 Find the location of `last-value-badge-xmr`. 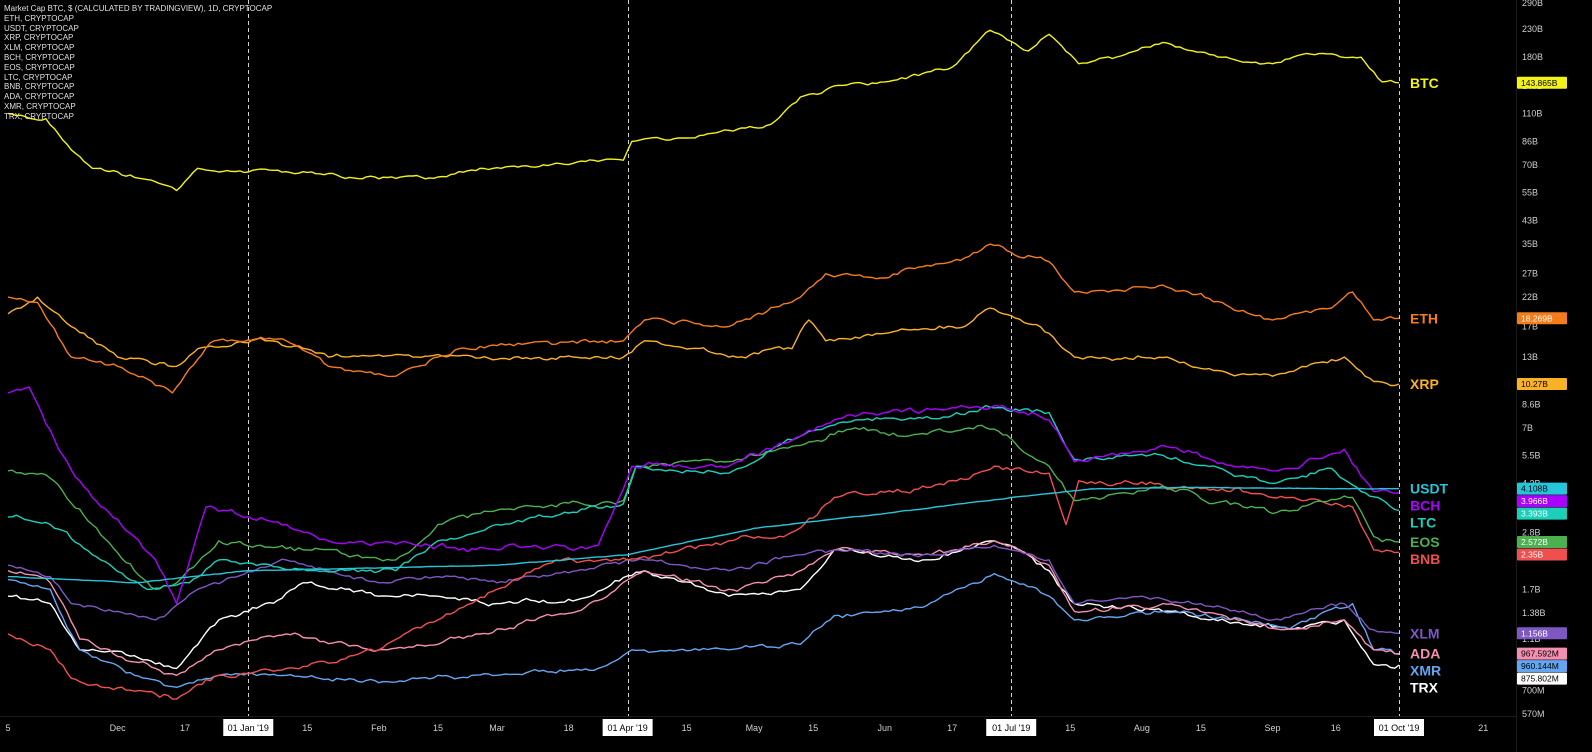

last-value-badge-xmr is located at coordinates (1542, 666).